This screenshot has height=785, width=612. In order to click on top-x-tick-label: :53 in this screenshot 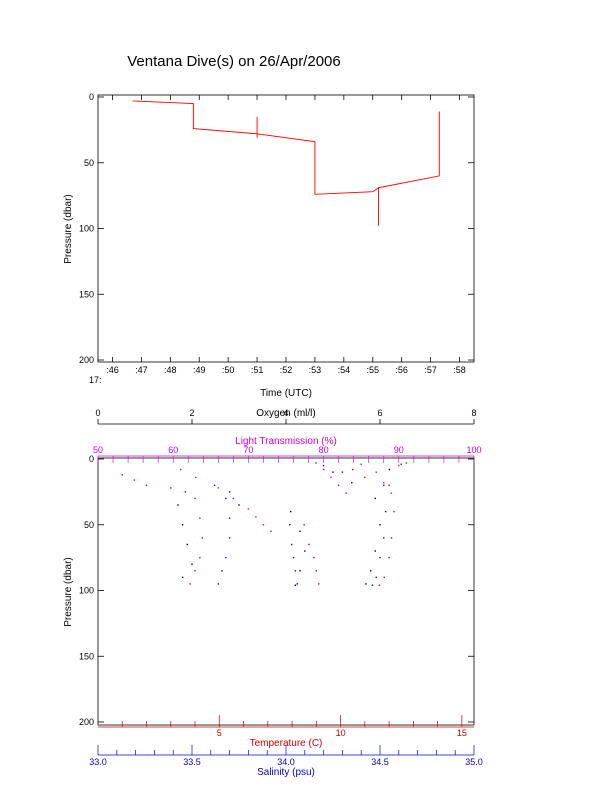, I will do `click(315, 370)`.